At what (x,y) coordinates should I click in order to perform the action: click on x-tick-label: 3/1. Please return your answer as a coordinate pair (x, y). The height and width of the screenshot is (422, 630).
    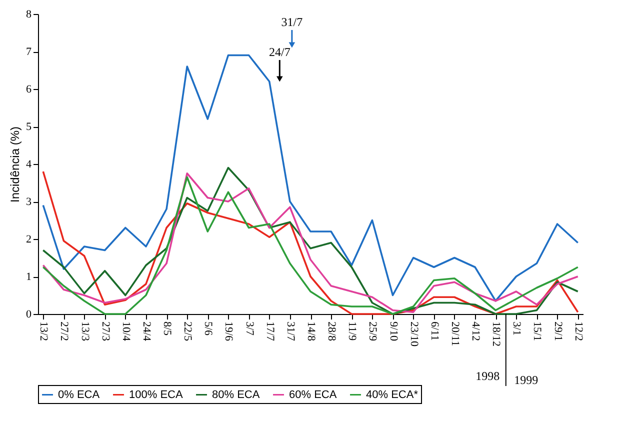
    Looking at the image, I should click on (516, 329).